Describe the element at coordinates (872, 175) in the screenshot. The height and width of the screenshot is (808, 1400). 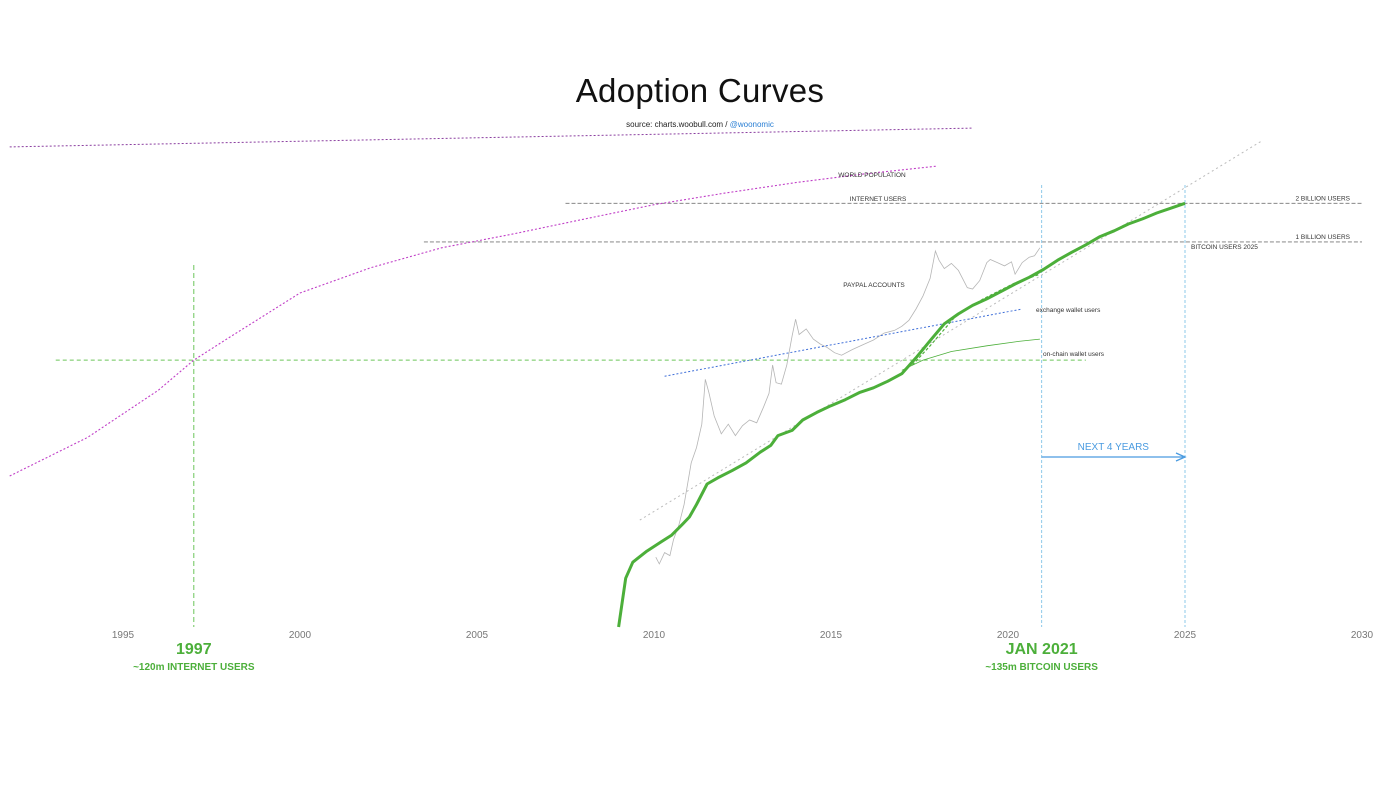
I see `world-population-label: WORLD POPULATION` at that location.